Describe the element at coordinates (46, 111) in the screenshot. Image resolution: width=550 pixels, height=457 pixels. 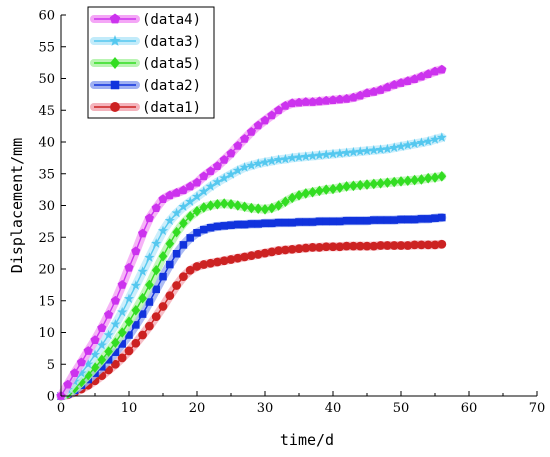
I see `y-tick-label: 45` at that location.